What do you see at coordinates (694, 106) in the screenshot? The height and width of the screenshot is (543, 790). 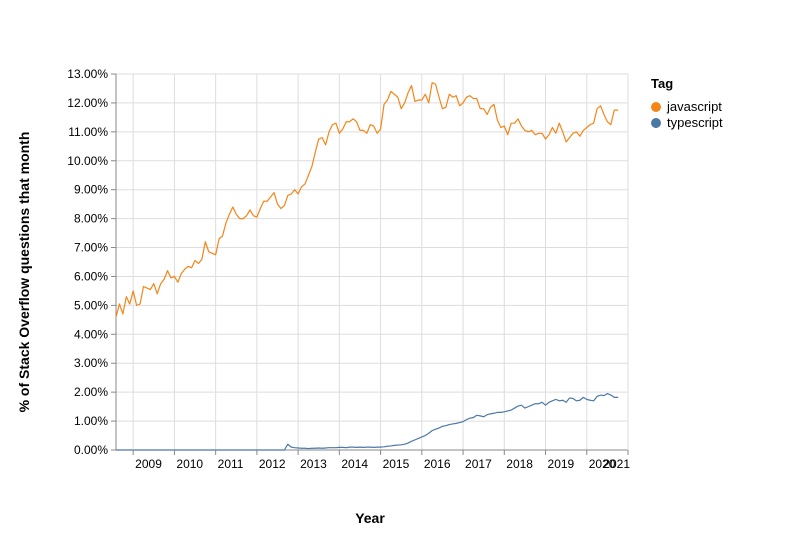 I see `legend-label-javascript: javascript` at bounding box center [694, 106].